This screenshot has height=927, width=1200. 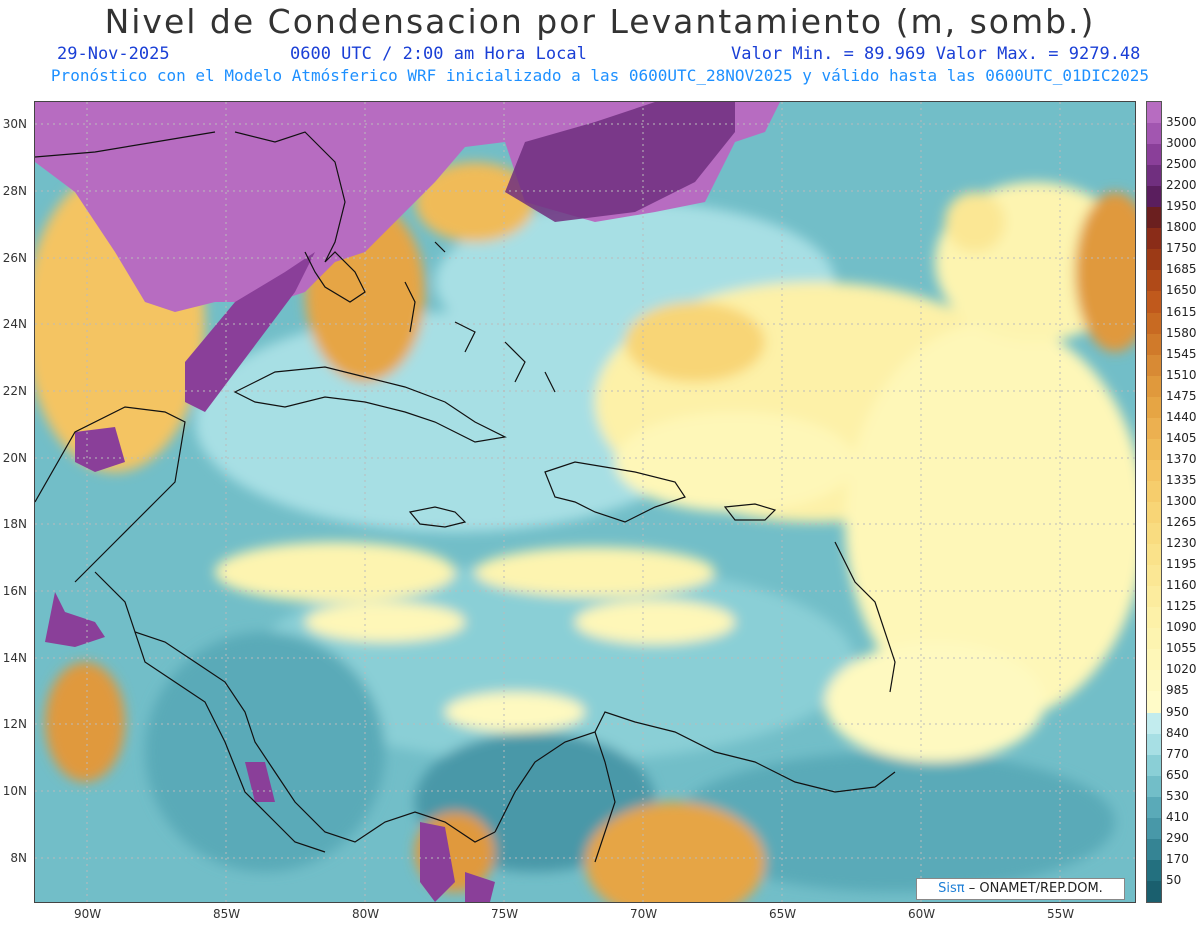 What do you see at coordinates (1177, 690) in the screenshot?
I see `legend-label: 985` at bounding box center [1177, 690].